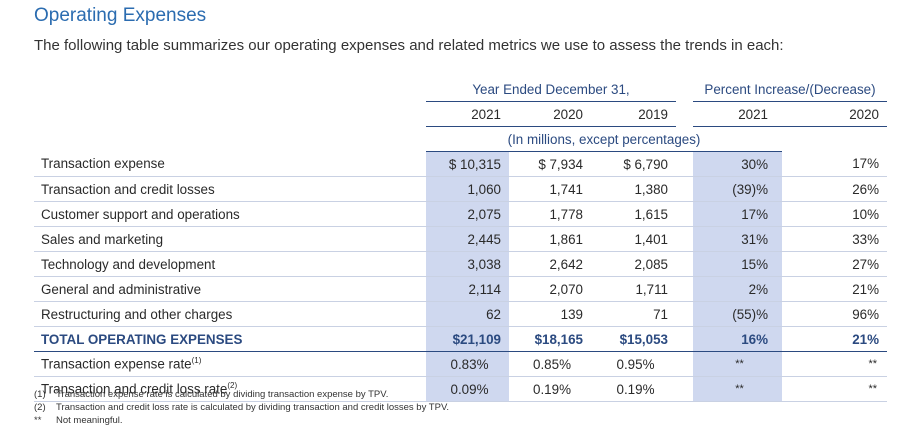  What do you see at coordinates (230, 164) in the screenshot?
I see `row-label: Transaction expense` at bounding box center [230, 164].